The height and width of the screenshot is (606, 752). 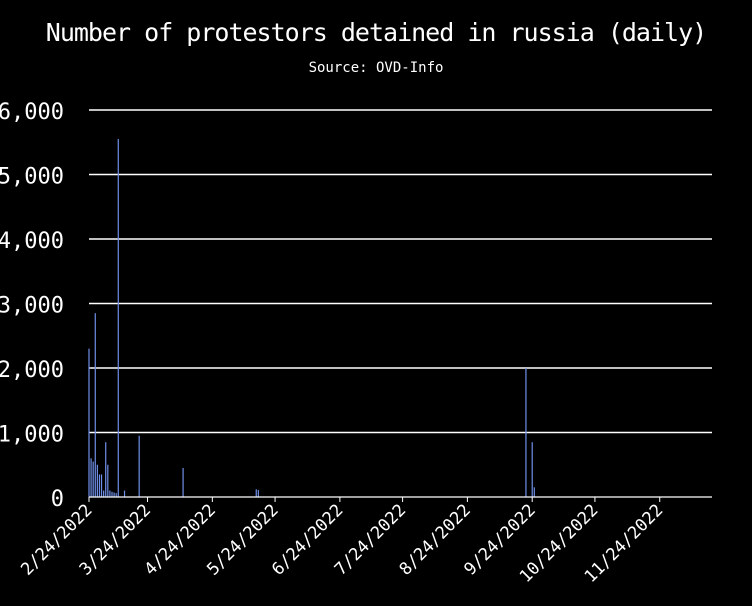 What do you see at coordinates (57, 499) in the screenshot?
I see `y-tick-label: 0` at bounding box center [57, 499].